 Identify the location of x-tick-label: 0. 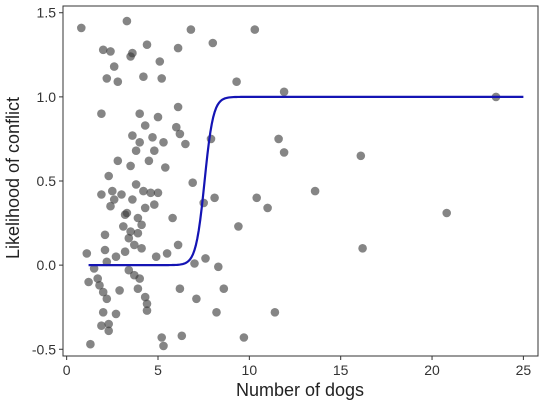
(67, 370).